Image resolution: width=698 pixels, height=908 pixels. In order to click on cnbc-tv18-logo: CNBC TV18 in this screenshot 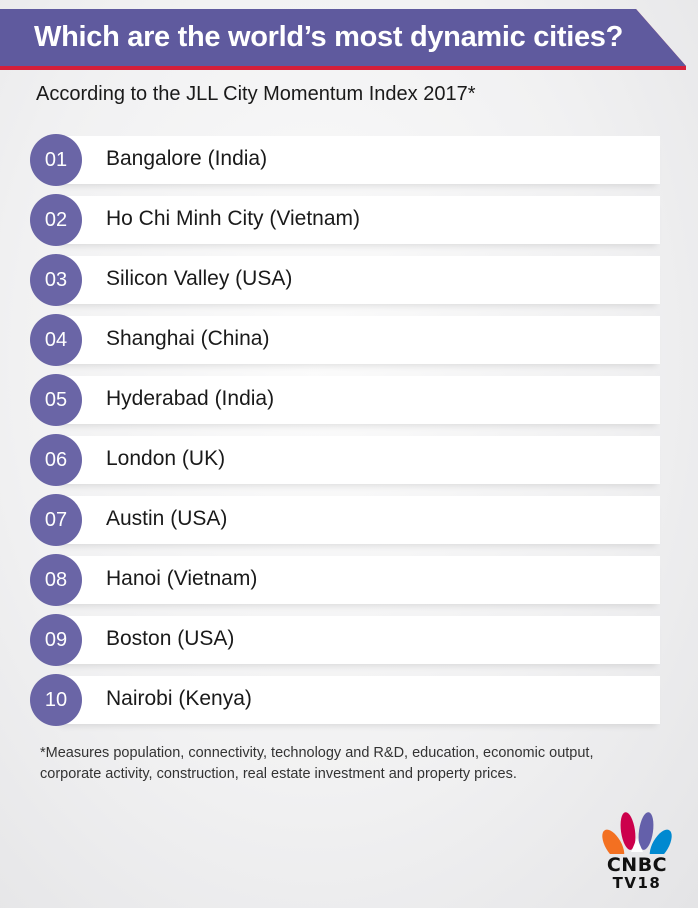, I will do `click(637, 850)`.